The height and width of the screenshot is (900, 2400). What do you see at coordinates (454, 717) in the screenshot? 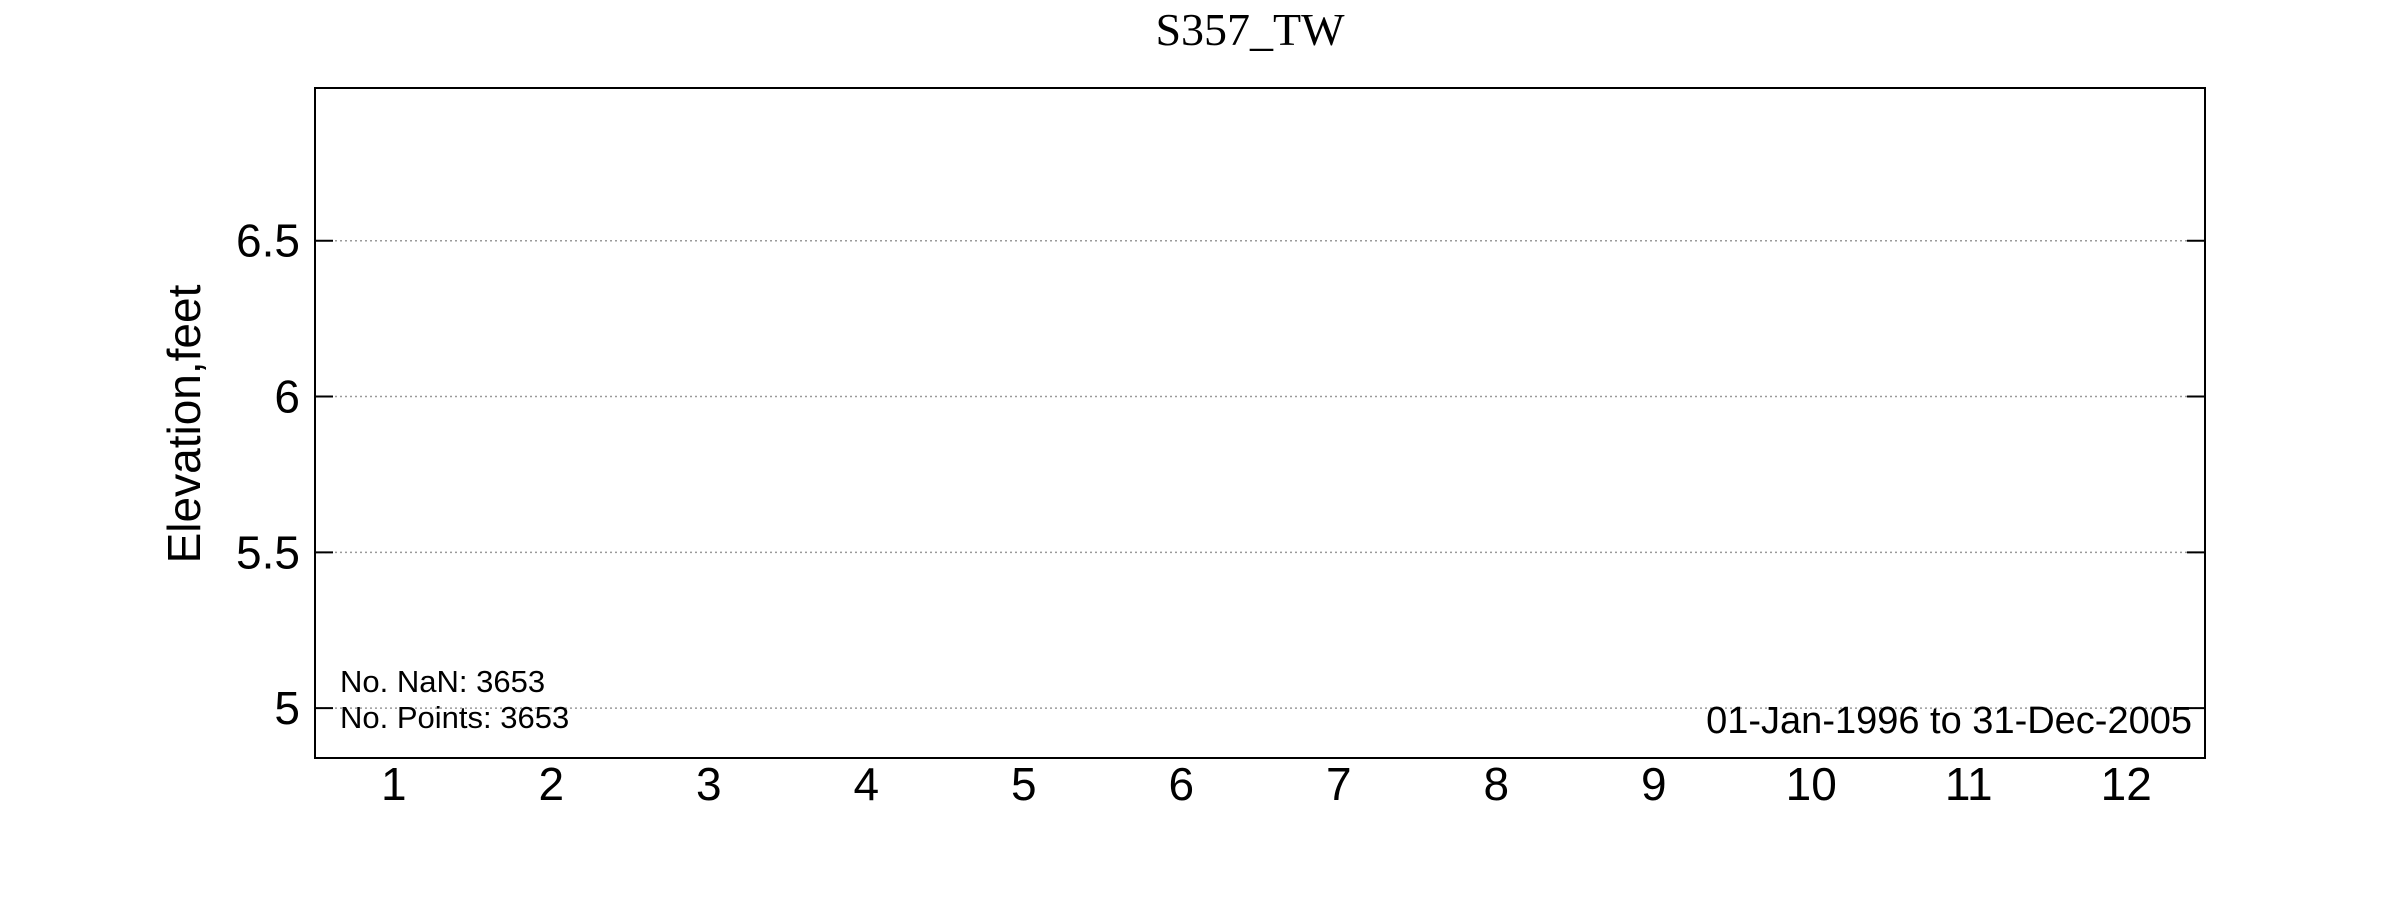
I see `point-count-annotation: No. Points: 3653` at bounding box center [454, 717].